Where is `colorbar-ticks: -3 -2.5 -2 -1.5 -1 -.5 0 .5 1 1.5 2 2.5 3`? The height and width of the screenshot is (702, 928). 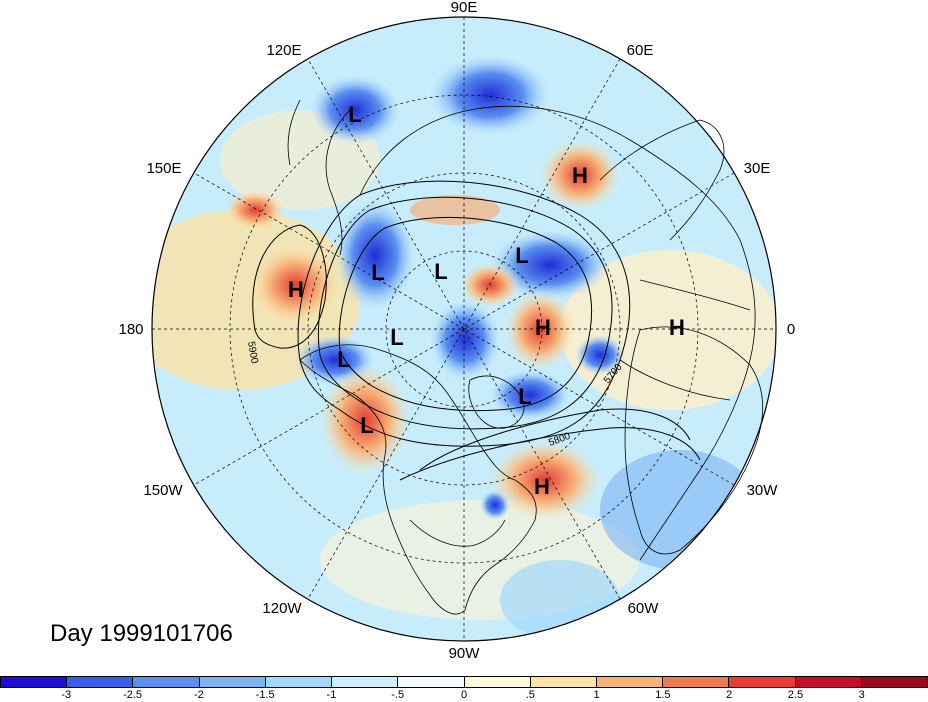 colorbar-ticks: -3 -2.5 -2 -1.5 -1 -.5 0 .5 1 1.5 2 2.5 3 is located at coordinates (464, 695).